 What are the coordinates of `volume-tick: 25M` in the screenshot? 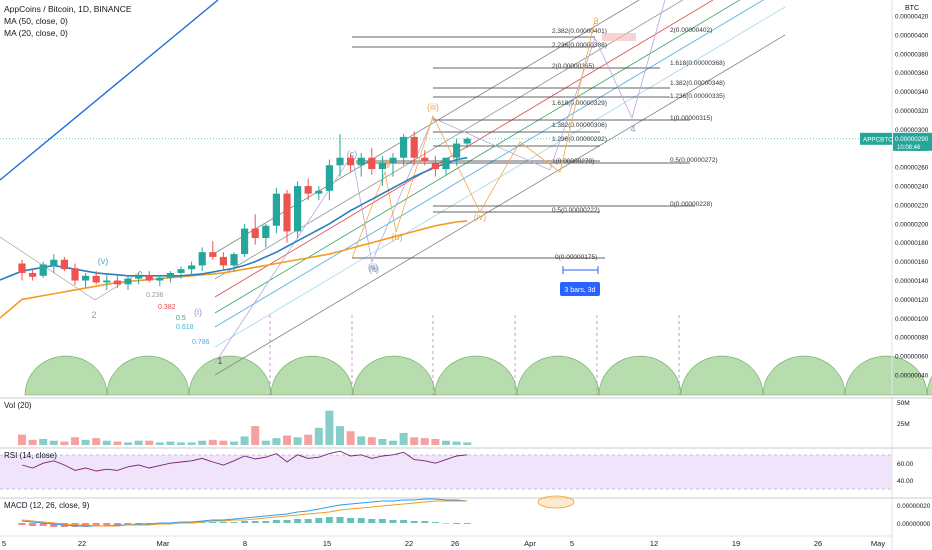 It's located at (903, 424).